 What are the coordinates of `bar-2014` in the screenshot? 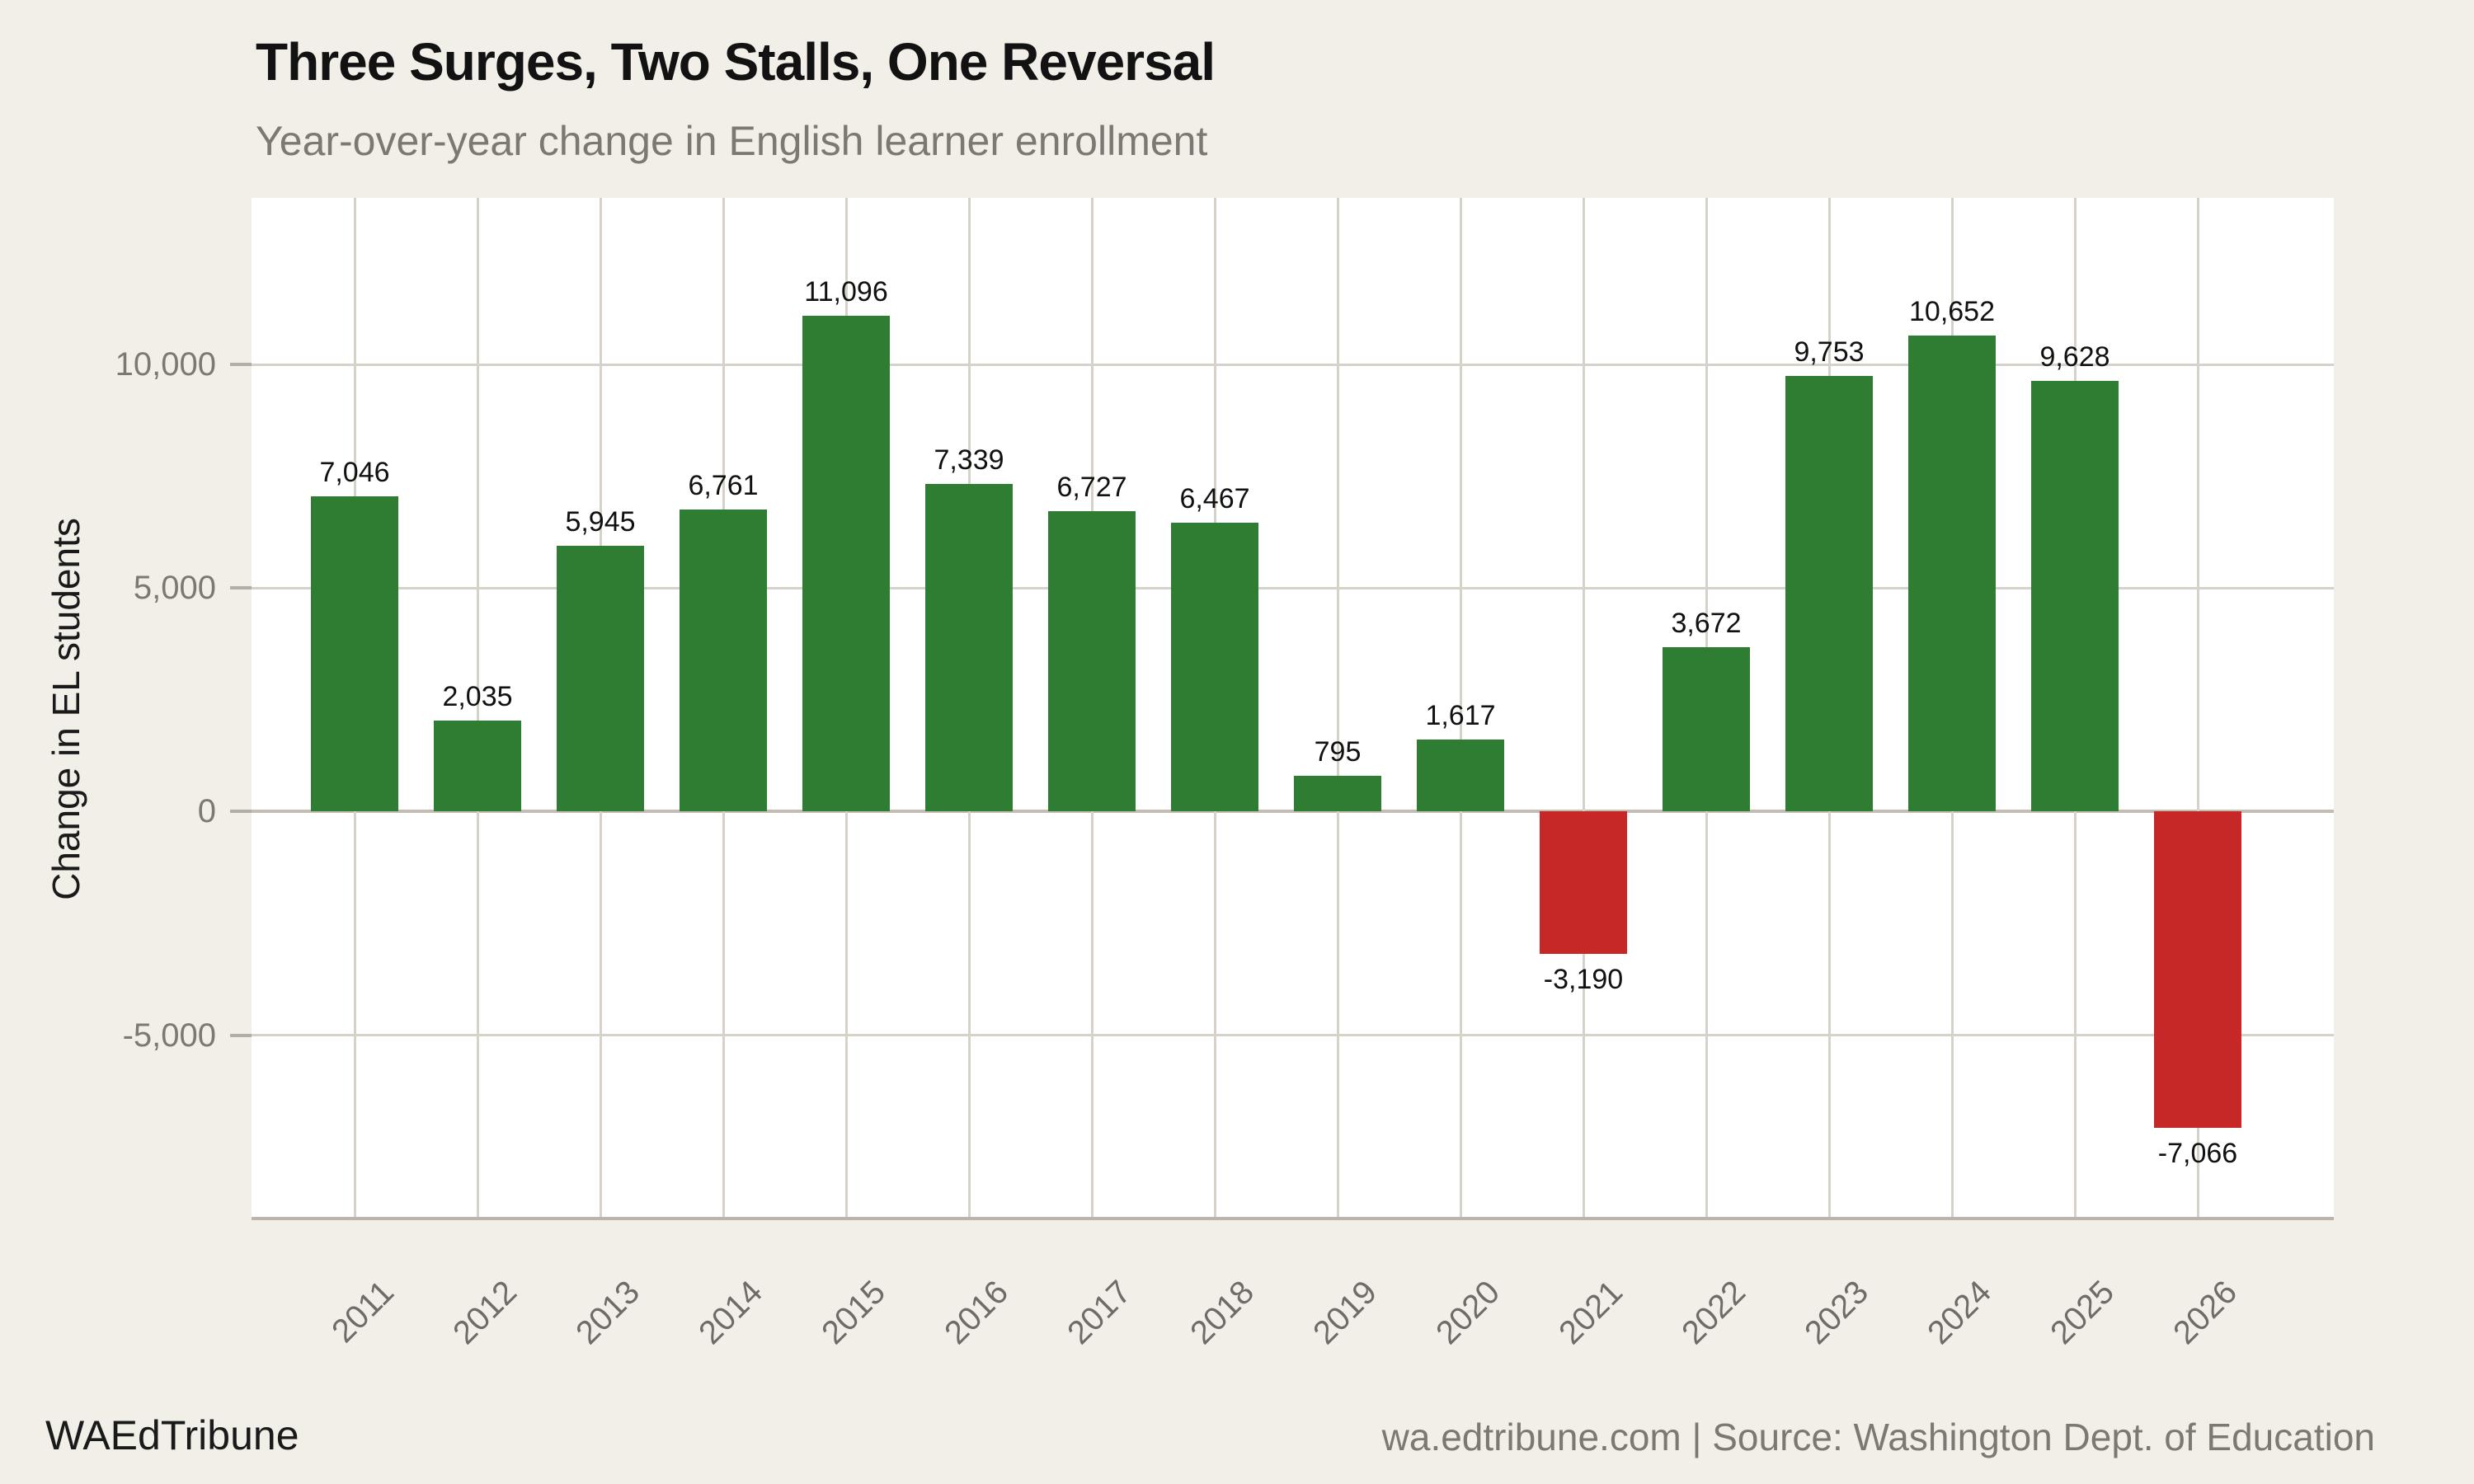 It's located at (723, 660).